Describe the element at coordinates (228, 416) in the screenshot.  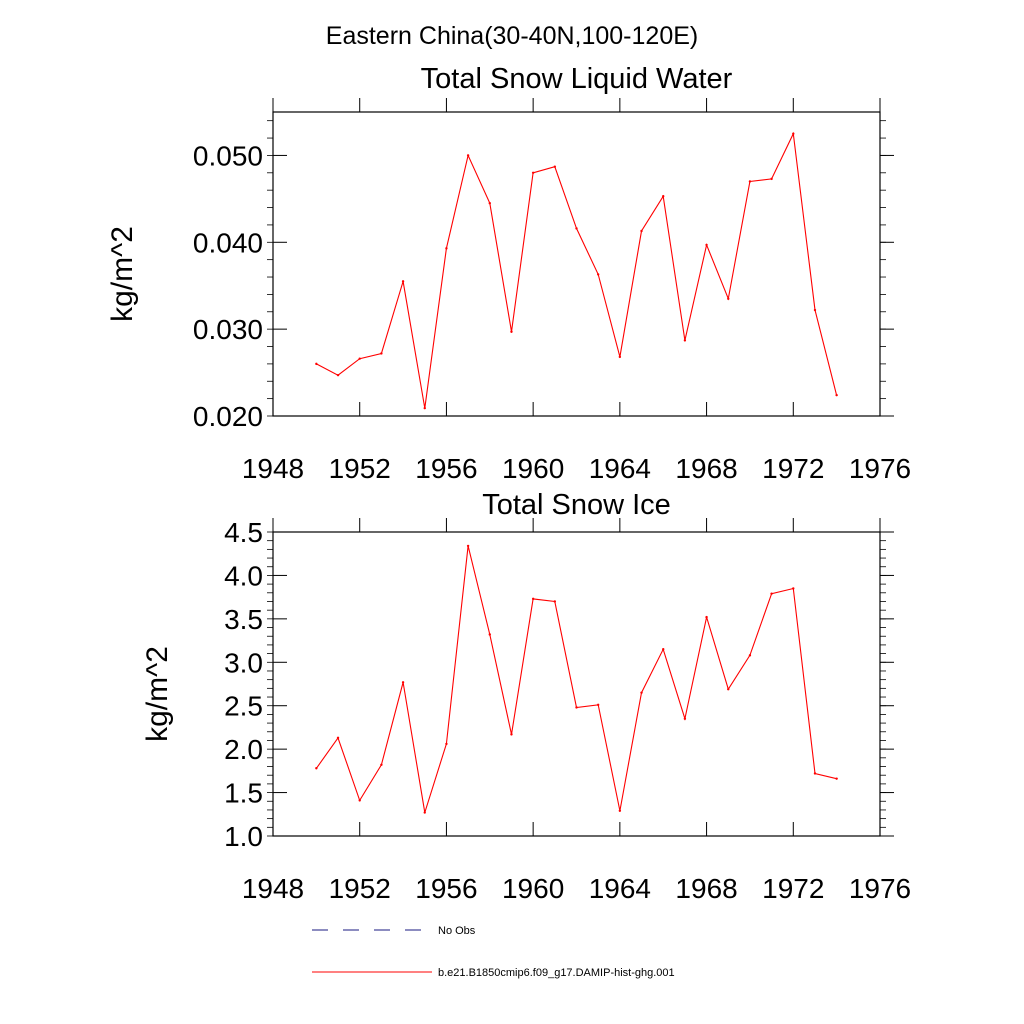
I see `y-tick-label: 0.020` at that location.